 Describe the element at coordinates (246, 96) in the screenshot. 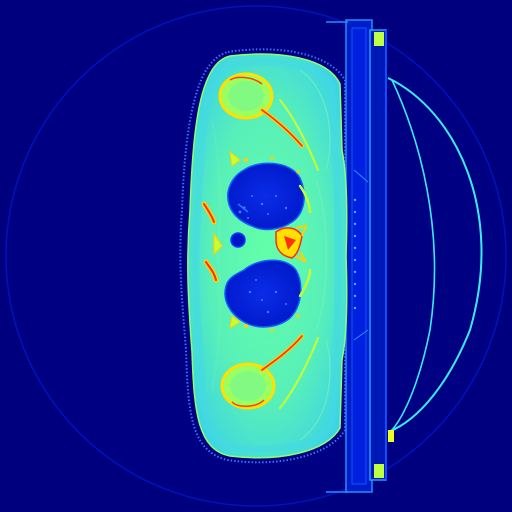

I see `humerus-upper` at that location.